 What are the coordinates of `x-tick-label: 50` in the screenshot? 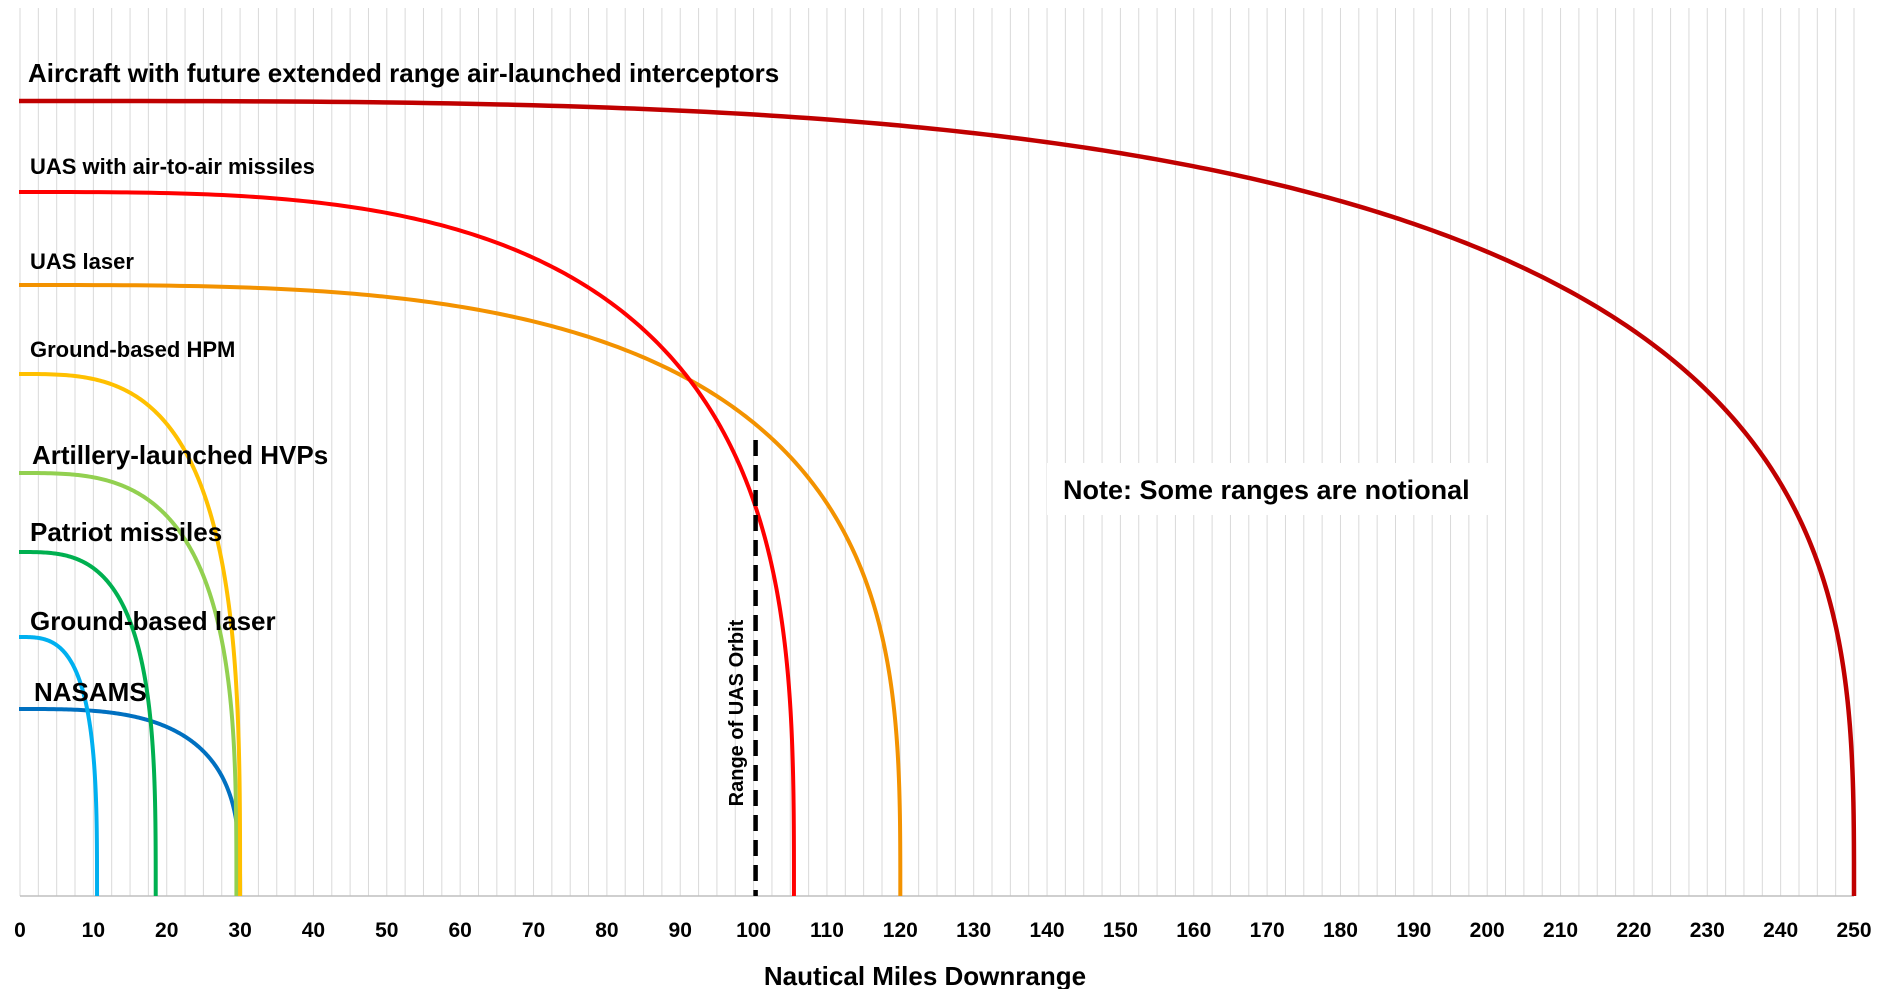 It's located at (386, 930).